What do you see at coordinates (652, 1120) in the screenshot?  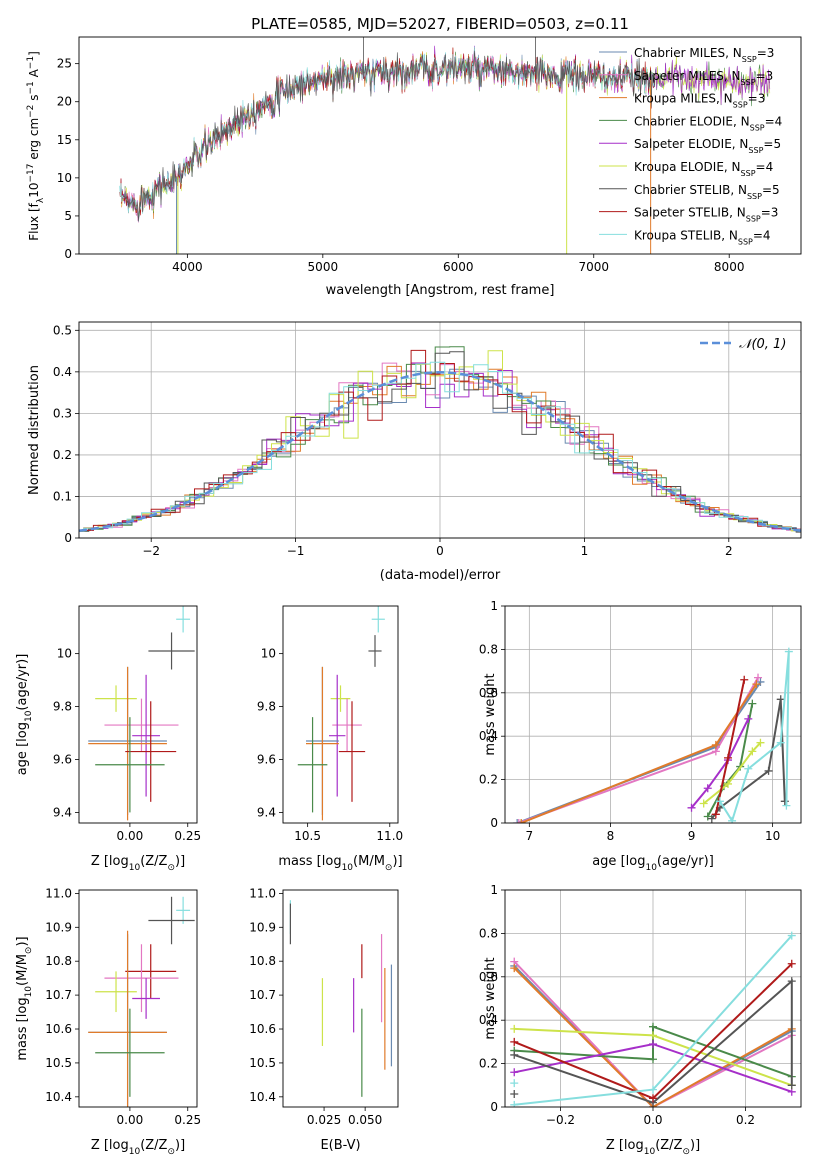 I see `x-tick-label: 0.0` at bounding box center [652, 1120].